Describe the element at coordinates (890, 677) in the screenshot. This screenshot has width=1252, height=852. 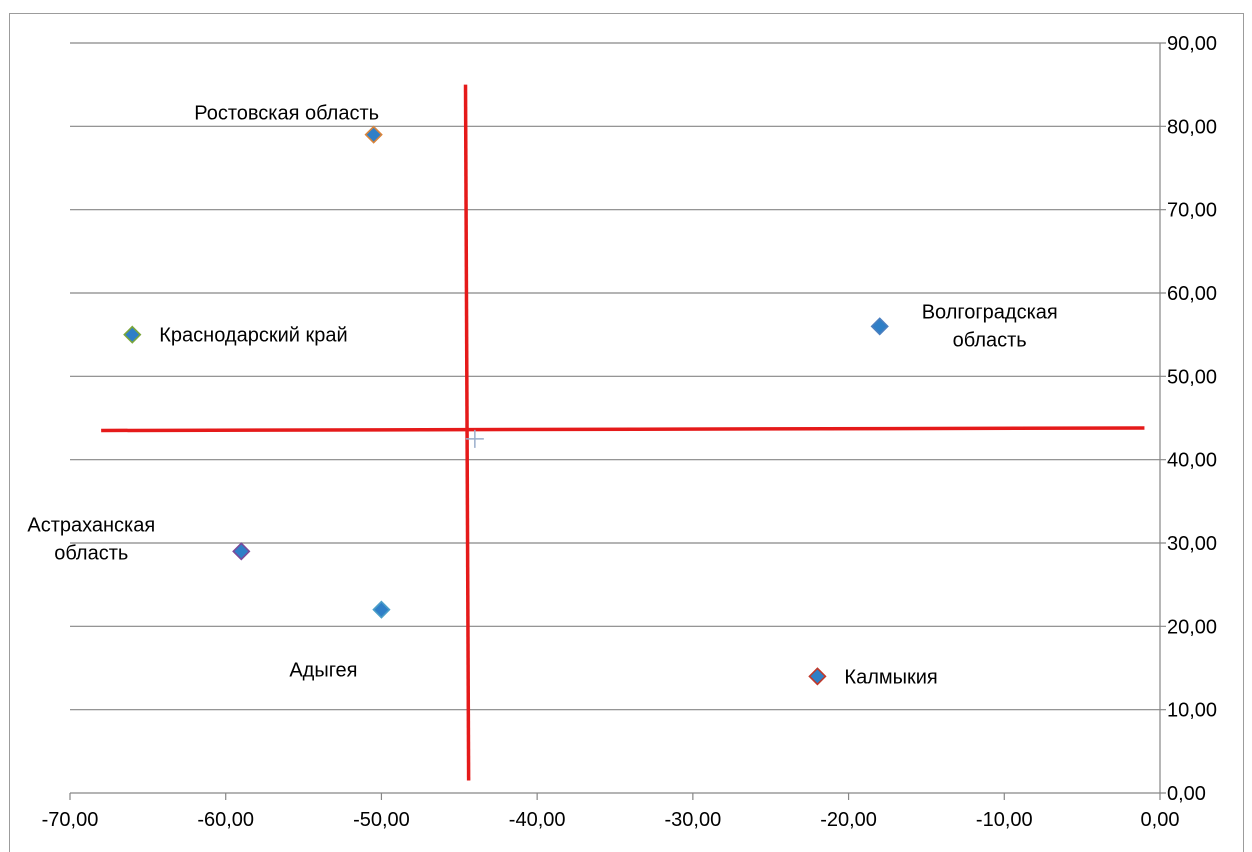
I see `point-label: Калмыкия` at that location.